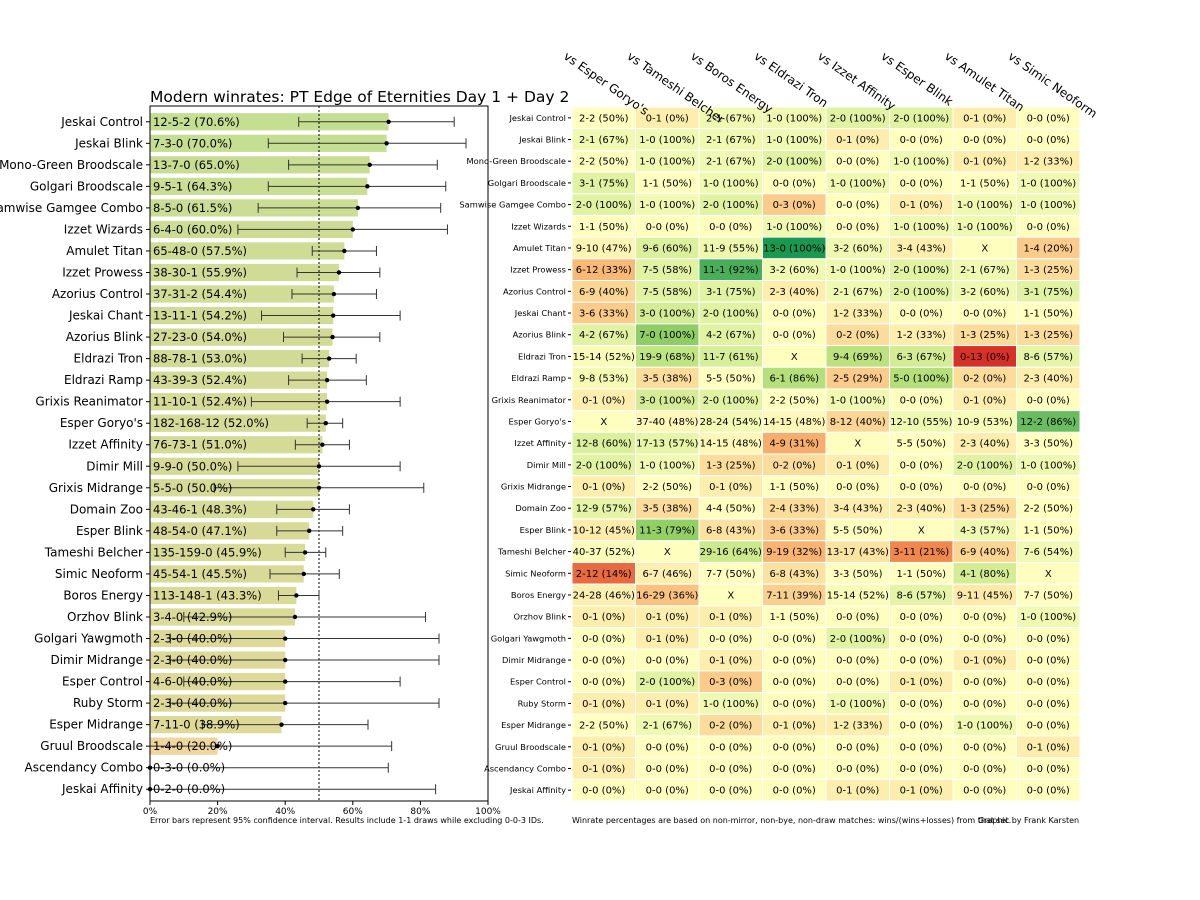  What do you see at coordinates (538, 270) in the screenshot?
I see `heatmap-row-label: Izzet Prowess` at bounding box center [538, 270].